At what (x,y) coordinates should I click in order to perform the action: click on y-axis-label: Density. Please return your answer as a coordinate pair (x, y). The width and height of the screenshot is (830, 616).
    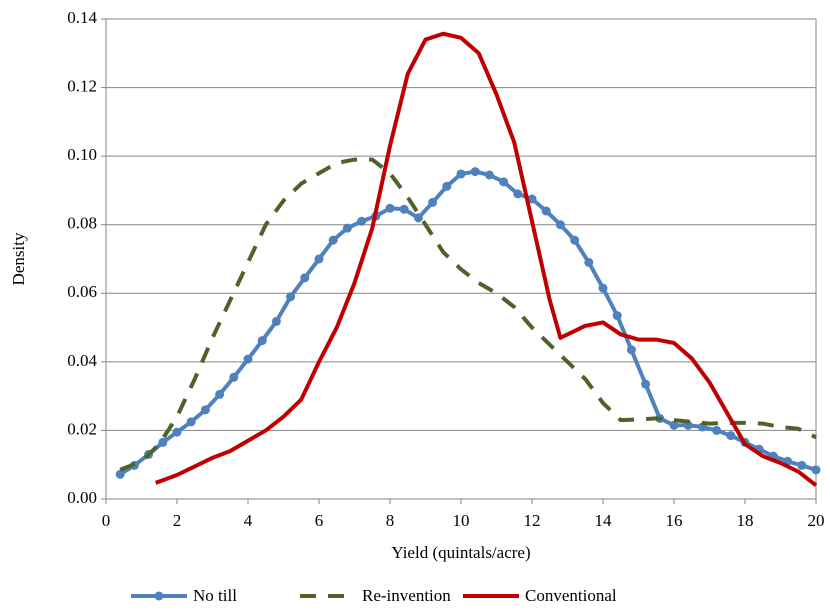
    Looking at the image, I should click on (18, 258).